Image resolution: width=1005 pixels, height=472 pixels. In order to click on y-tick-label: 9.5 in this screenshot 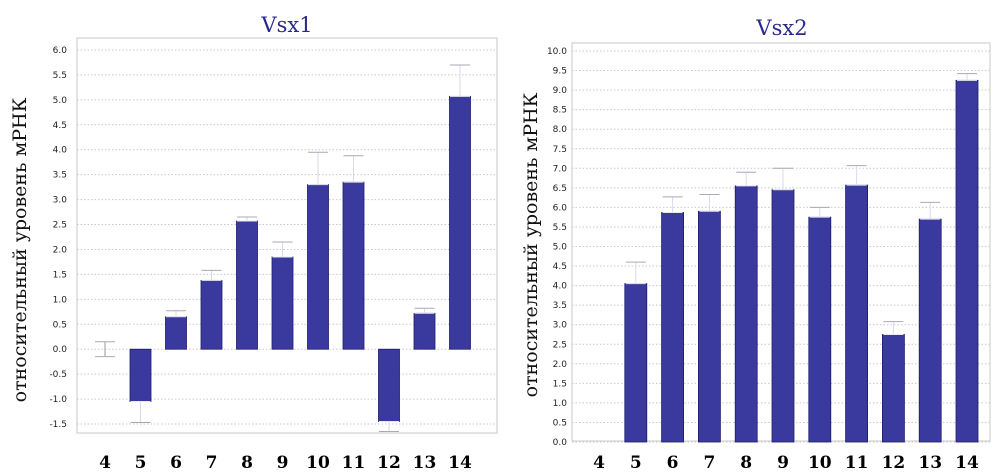, I will do `click(560, 72)`.